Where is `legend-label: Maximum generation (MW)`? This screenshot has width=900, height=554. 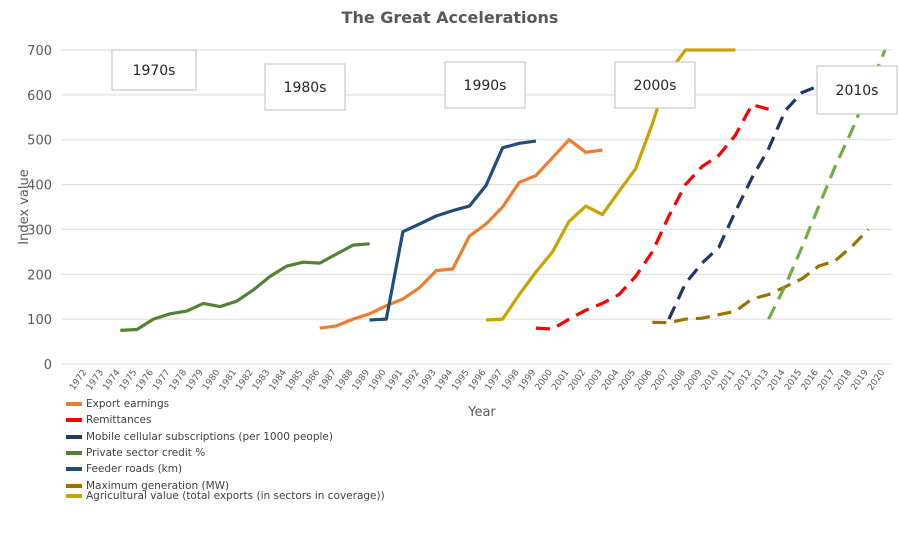 legend-label: Maximum generation (MW) is located at coordinates (158, 485).